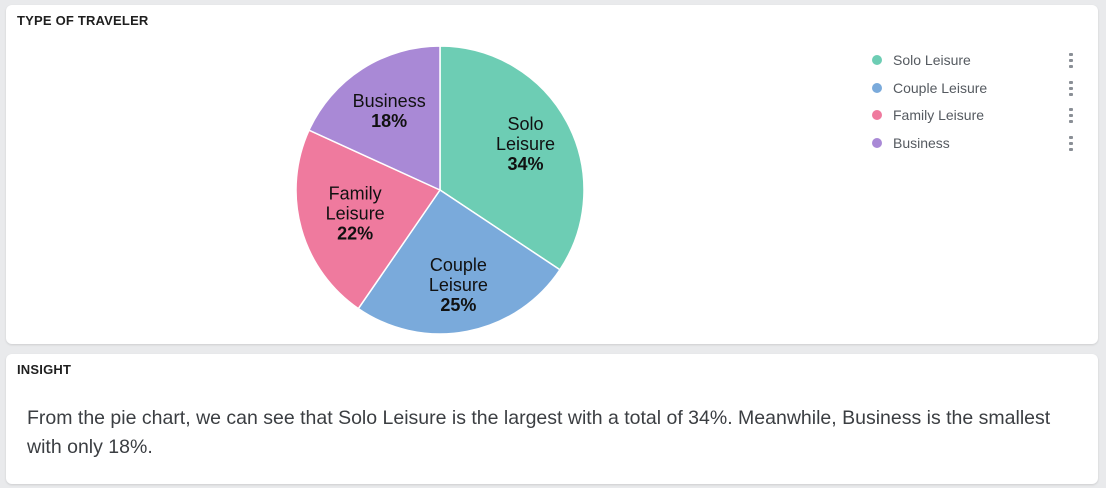 Image resolution: width=1106 pixels, height=488 pixels. I want to click on legend-item-solo-leisure: Solo Leisure, so click(977, 64).